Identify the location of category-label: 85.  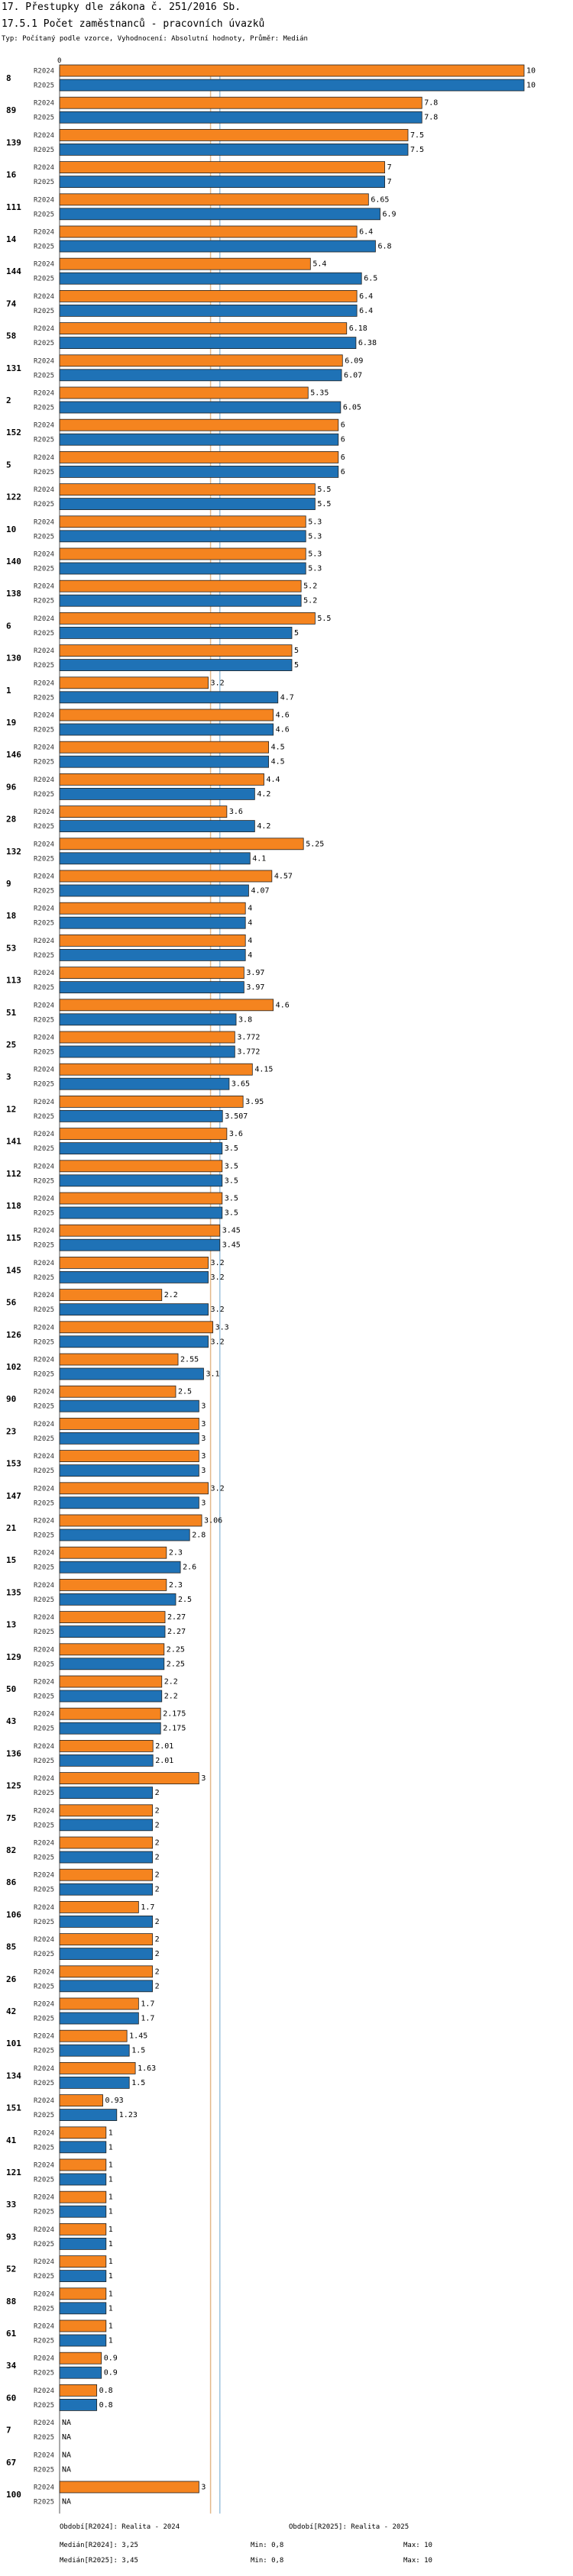
(11, 1947).